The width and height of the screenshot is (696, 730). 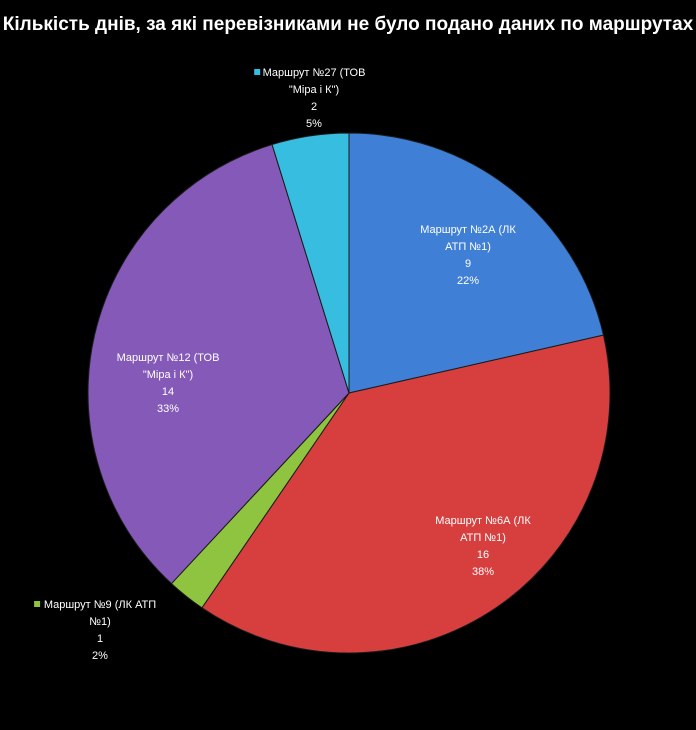 I want to click on data-label-value: 16, so click(x=483, y=555).